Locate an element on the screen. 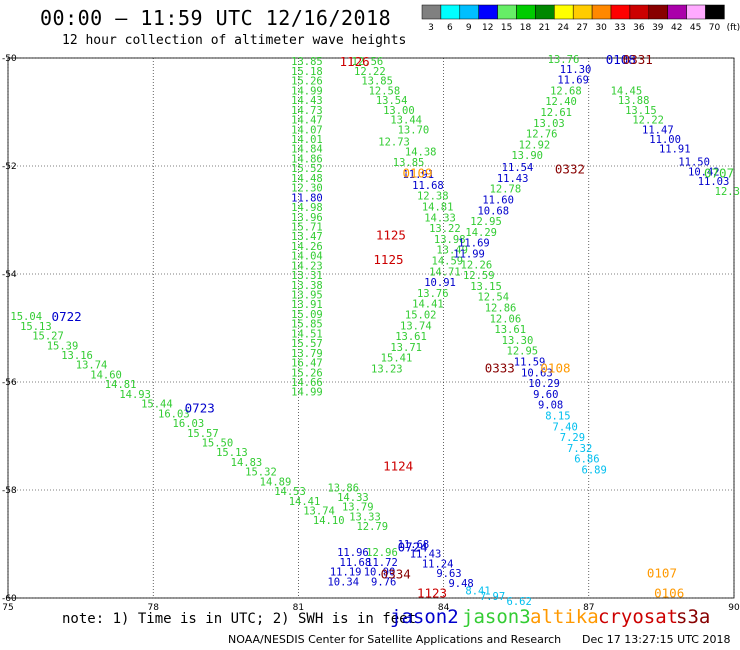 The image size is (740, 650). wave-height-value: 12.22 is located at coordinates (648, 121).